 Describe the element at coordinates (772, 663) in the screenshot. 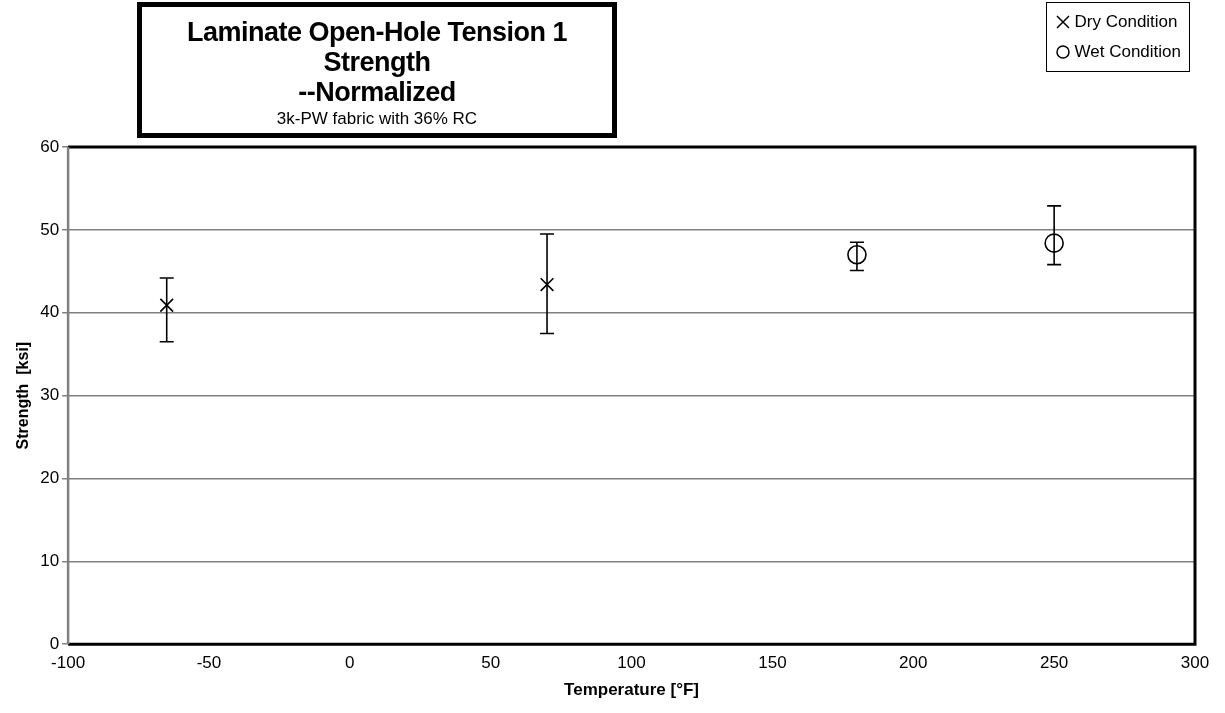

I see `x-tick-label: 150` at that location.